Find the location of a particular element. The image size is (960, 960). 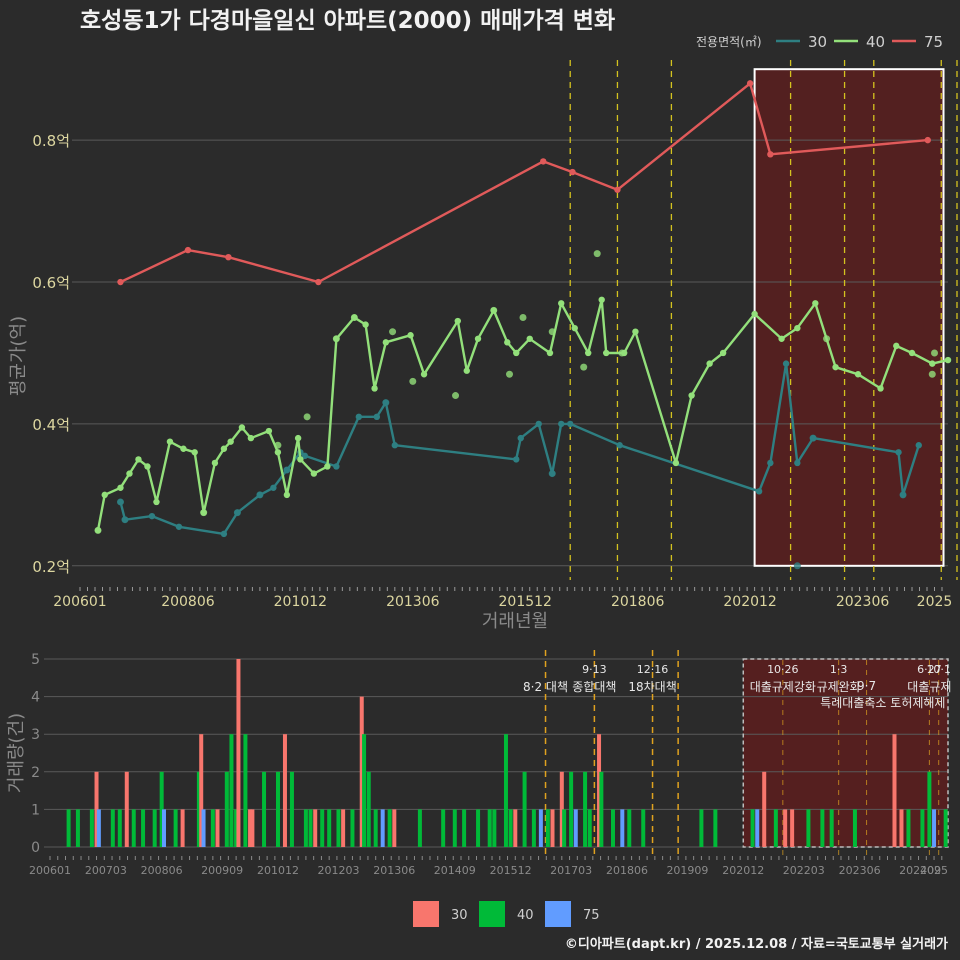

bottom-y-tick-label: 4 is located at coordinates (35, 698).